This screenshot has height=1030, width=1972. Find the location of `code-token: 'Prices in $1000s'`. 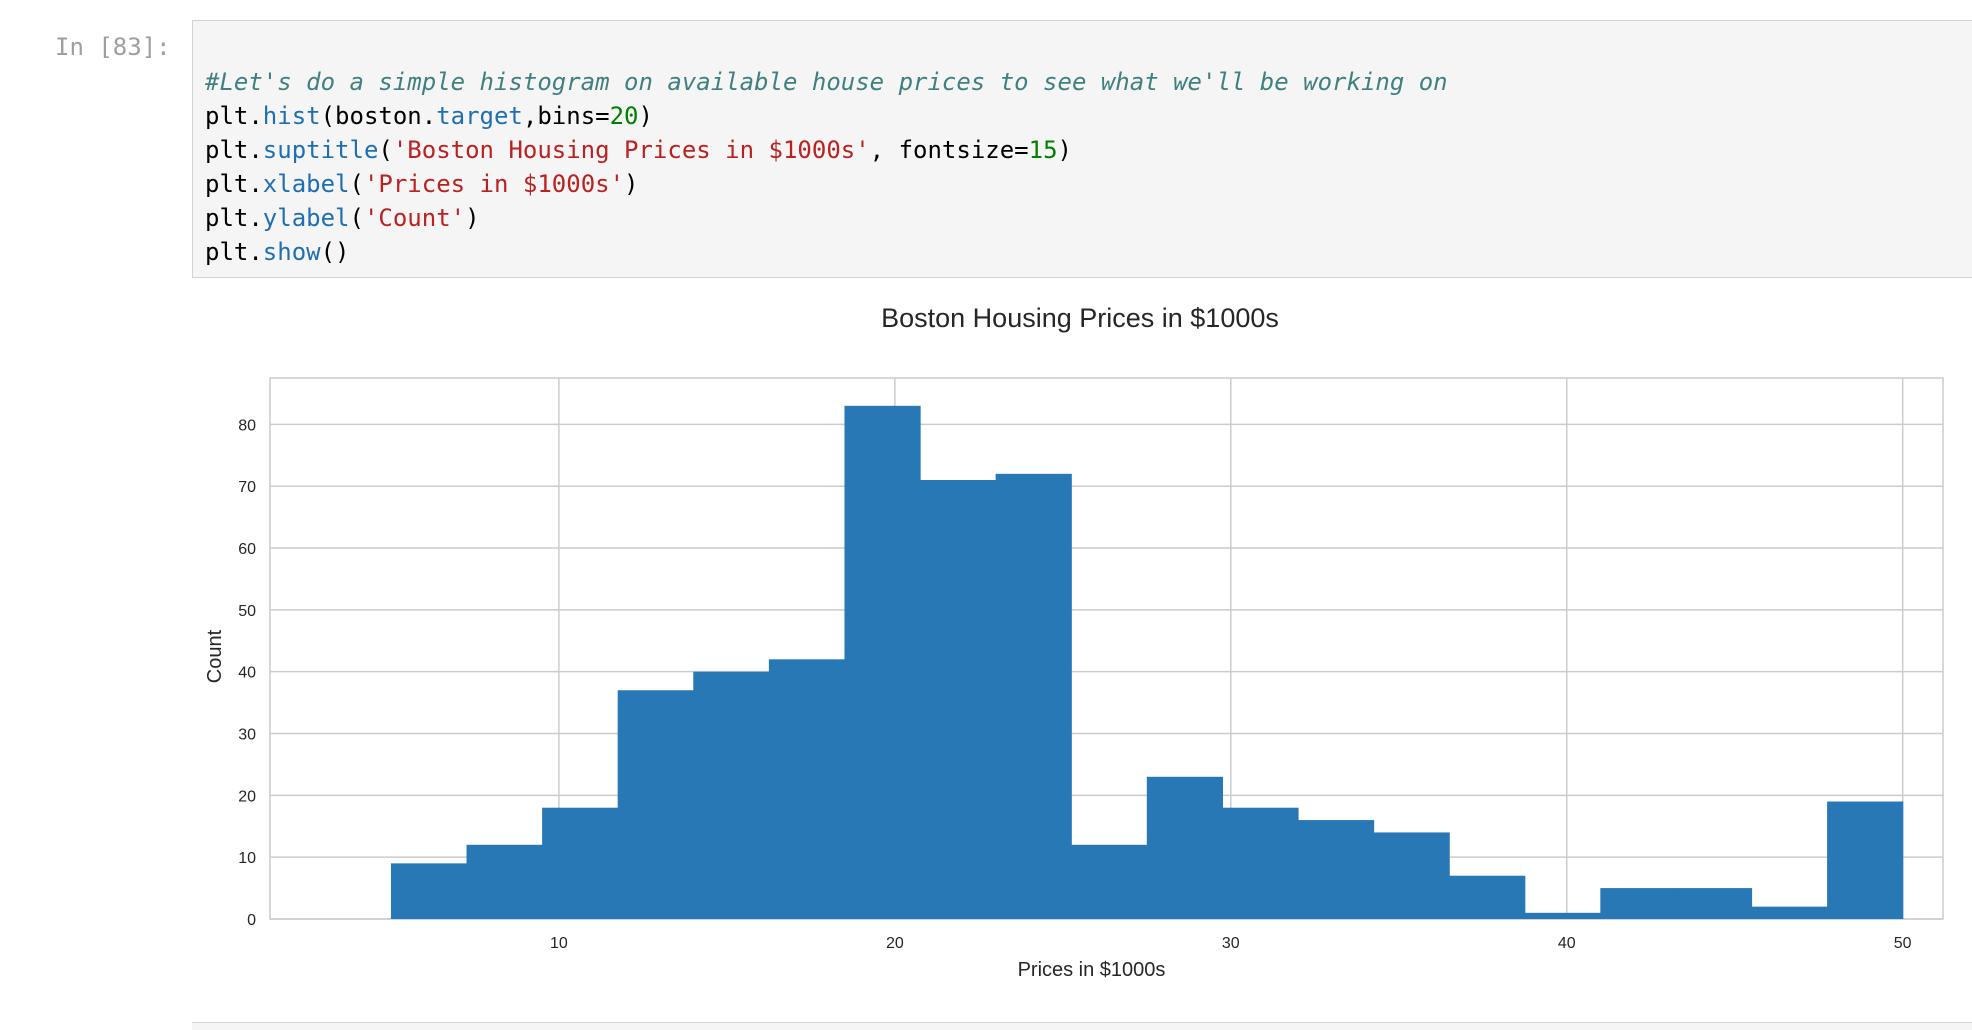

code-token: 'Prices in $1000s' is located at coordinates (494, 184).